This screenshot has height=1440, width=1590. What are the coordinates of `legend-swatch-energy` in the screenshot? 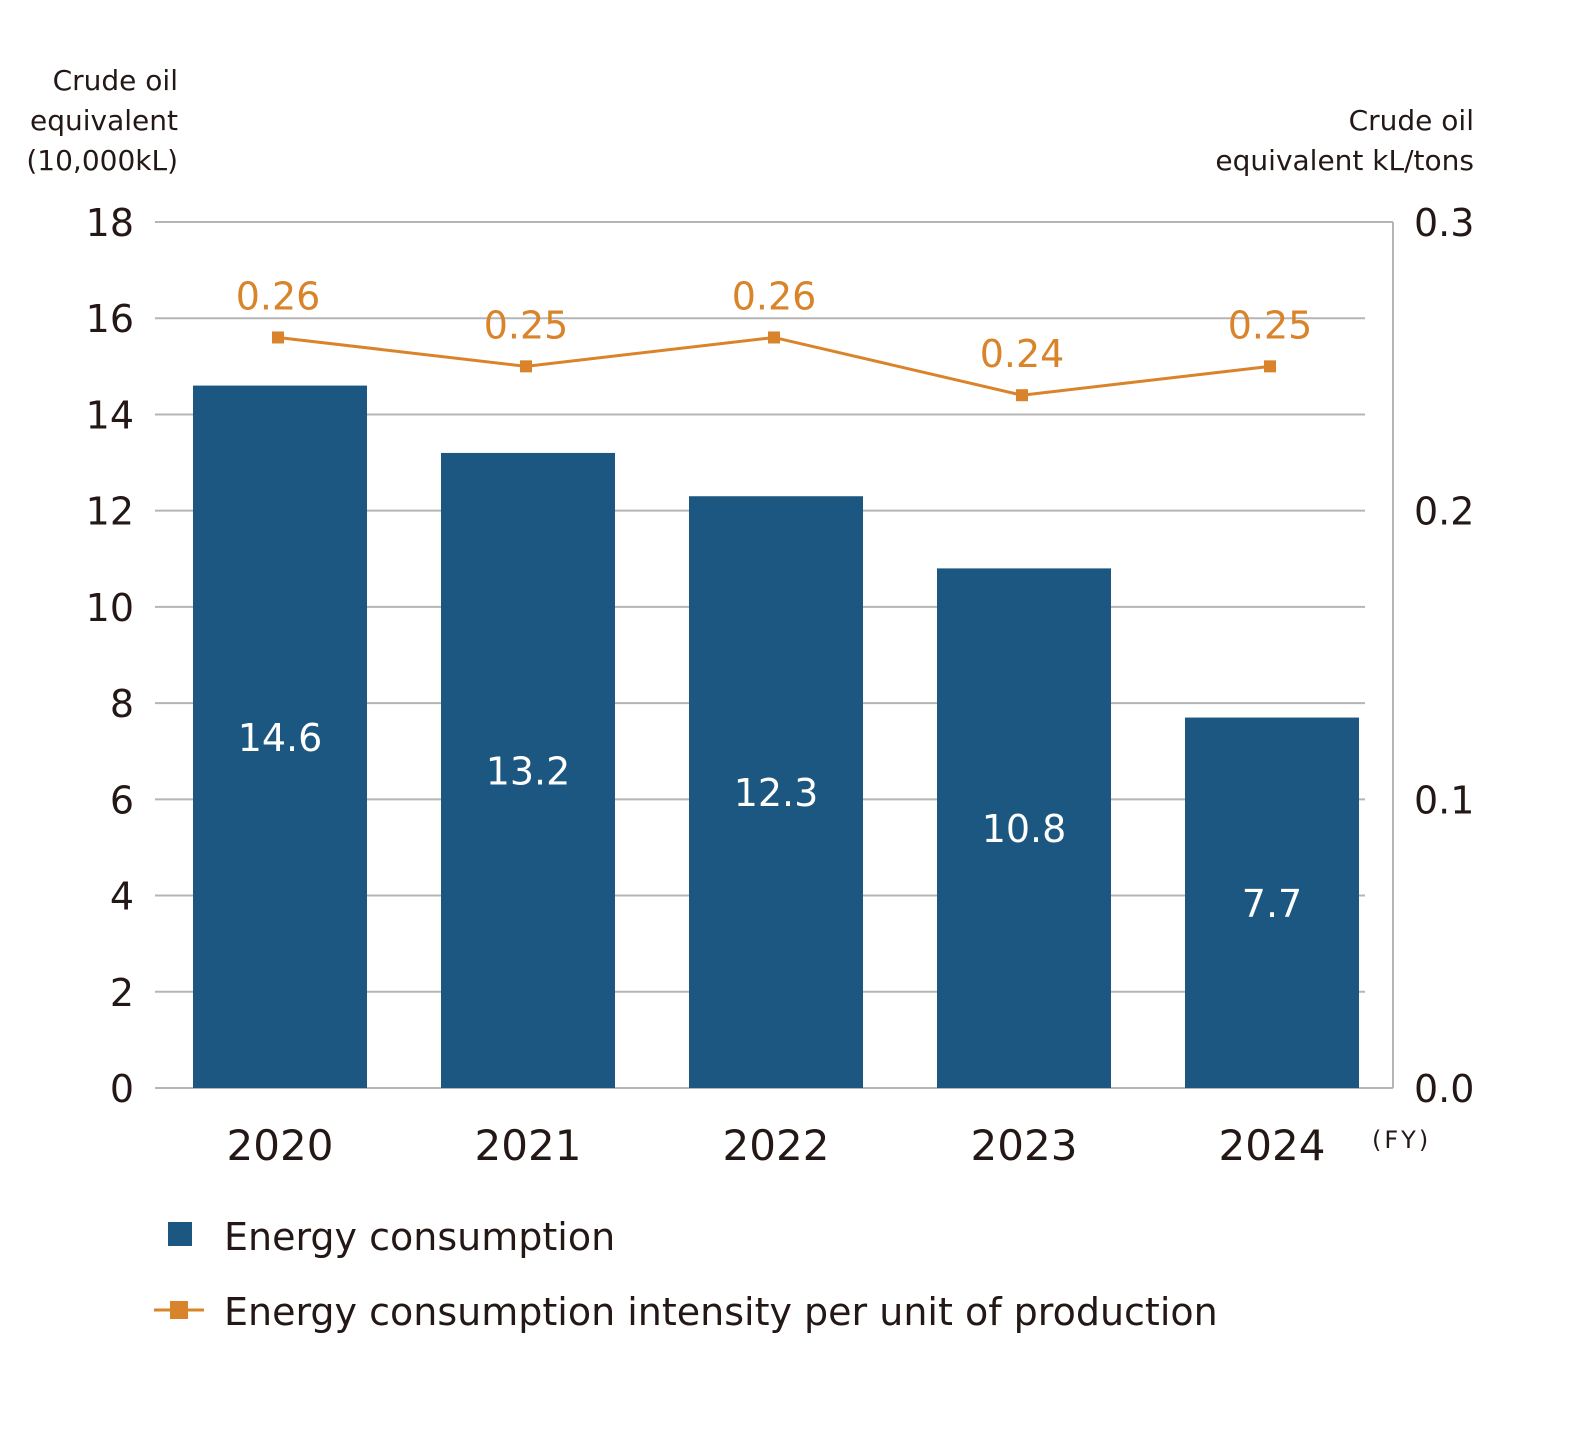 It's located at (180, 1234).